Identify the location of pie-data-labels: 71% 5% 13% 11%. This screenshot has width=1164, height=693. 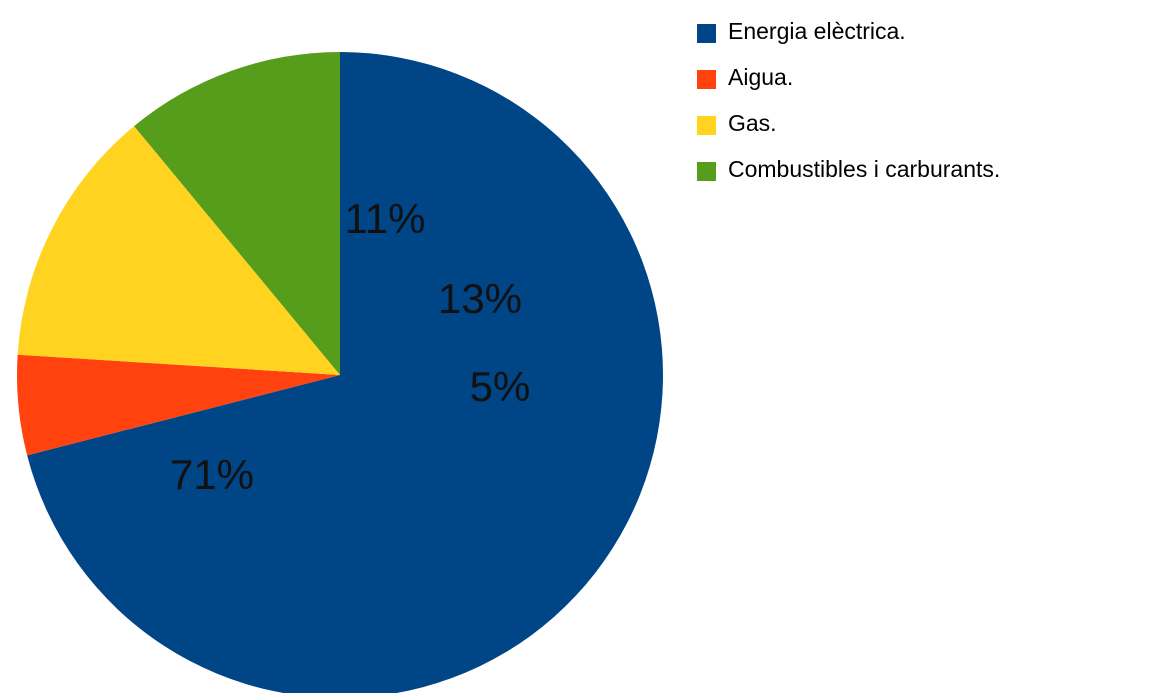
(350, 346).